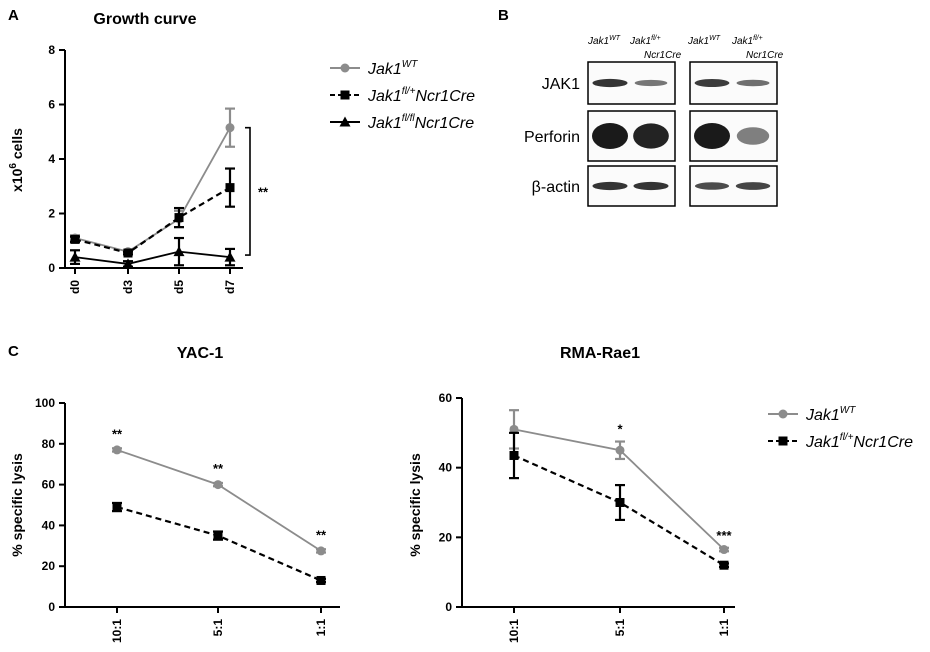 This screenshot has width=930, height=652. What do you see at coordinates (128, 287) in the screenshot?
I see `x-tick-label: d3` at bounding box center [128, 287].